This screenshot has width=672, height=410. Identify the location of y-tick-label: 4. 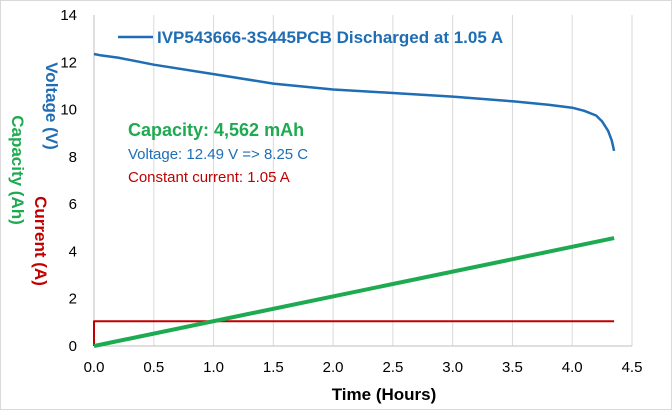
(73, 251).